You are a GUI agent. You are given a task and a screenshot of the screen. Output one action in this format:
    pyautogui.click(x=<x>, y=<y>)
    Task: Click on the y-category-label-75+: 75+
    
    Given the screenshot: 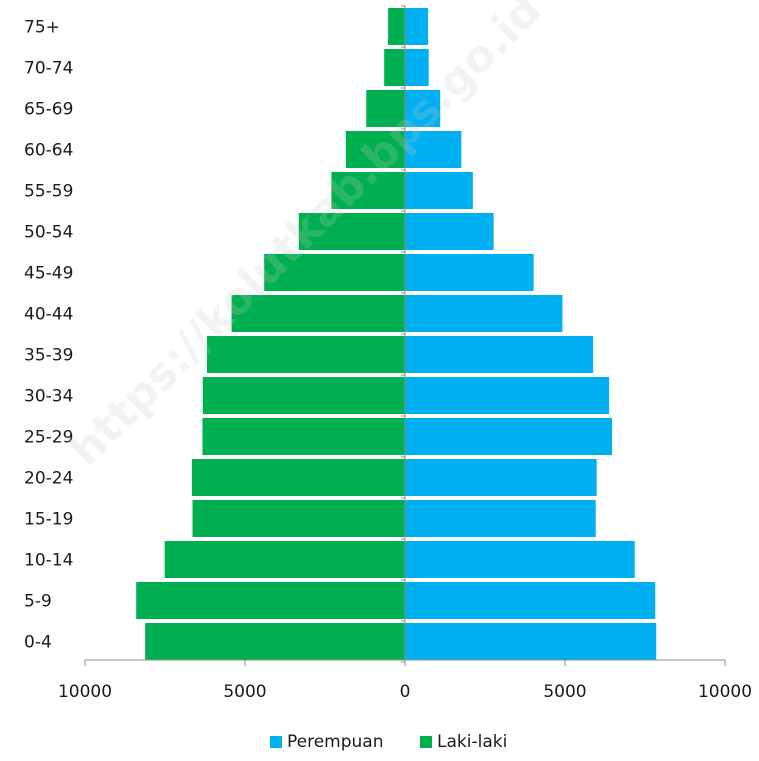 What is the action you would take?
    pyautogui.click(x=42, y=28)
    